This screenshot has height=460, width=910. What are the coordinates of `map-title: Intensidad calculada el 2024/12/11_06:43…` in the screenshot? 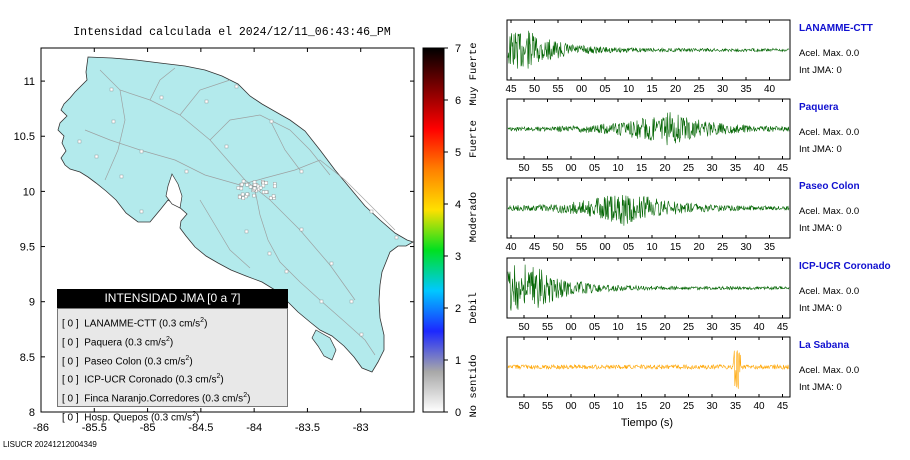 It's located at (232, 32).